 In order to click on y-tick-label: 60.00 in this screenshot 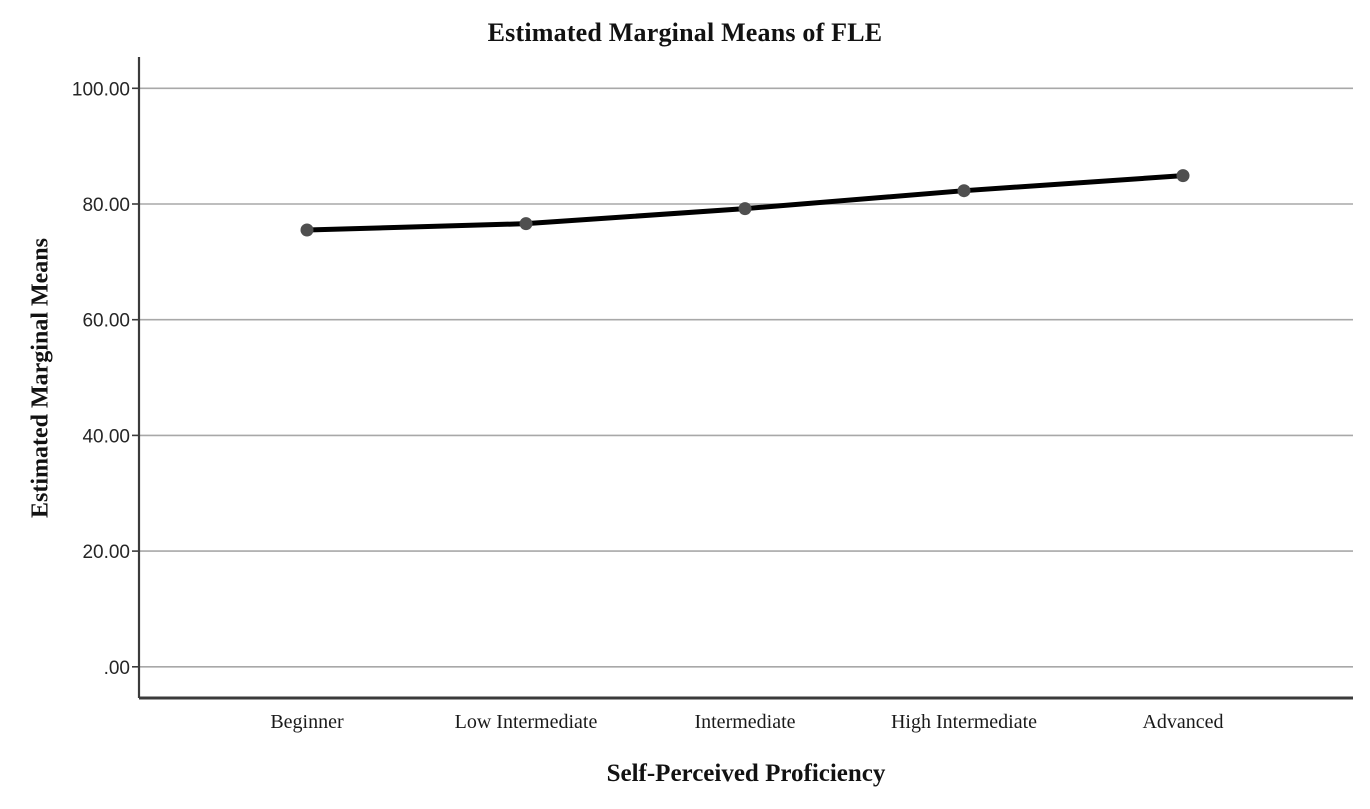, I will do `click(106, 321)`.